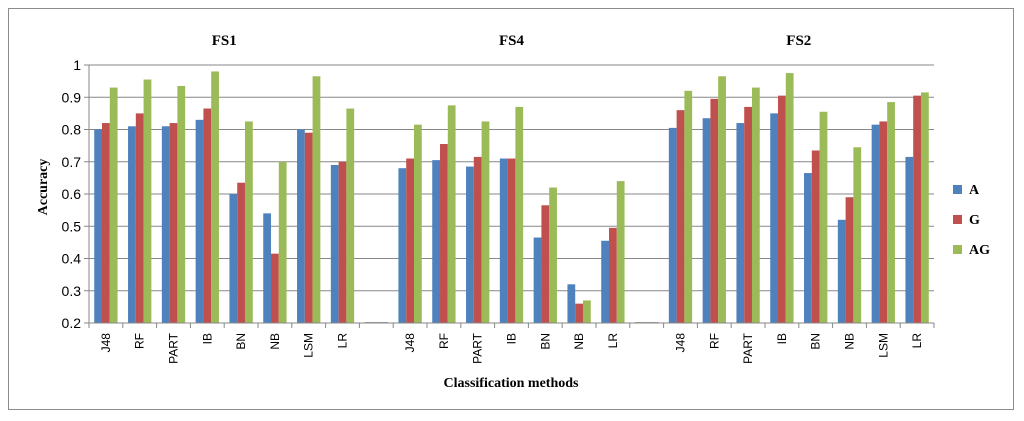 The height and width of the screenshot is (421, 1024). I want to click on y-tick-label: 0.2, so click(72, 323).